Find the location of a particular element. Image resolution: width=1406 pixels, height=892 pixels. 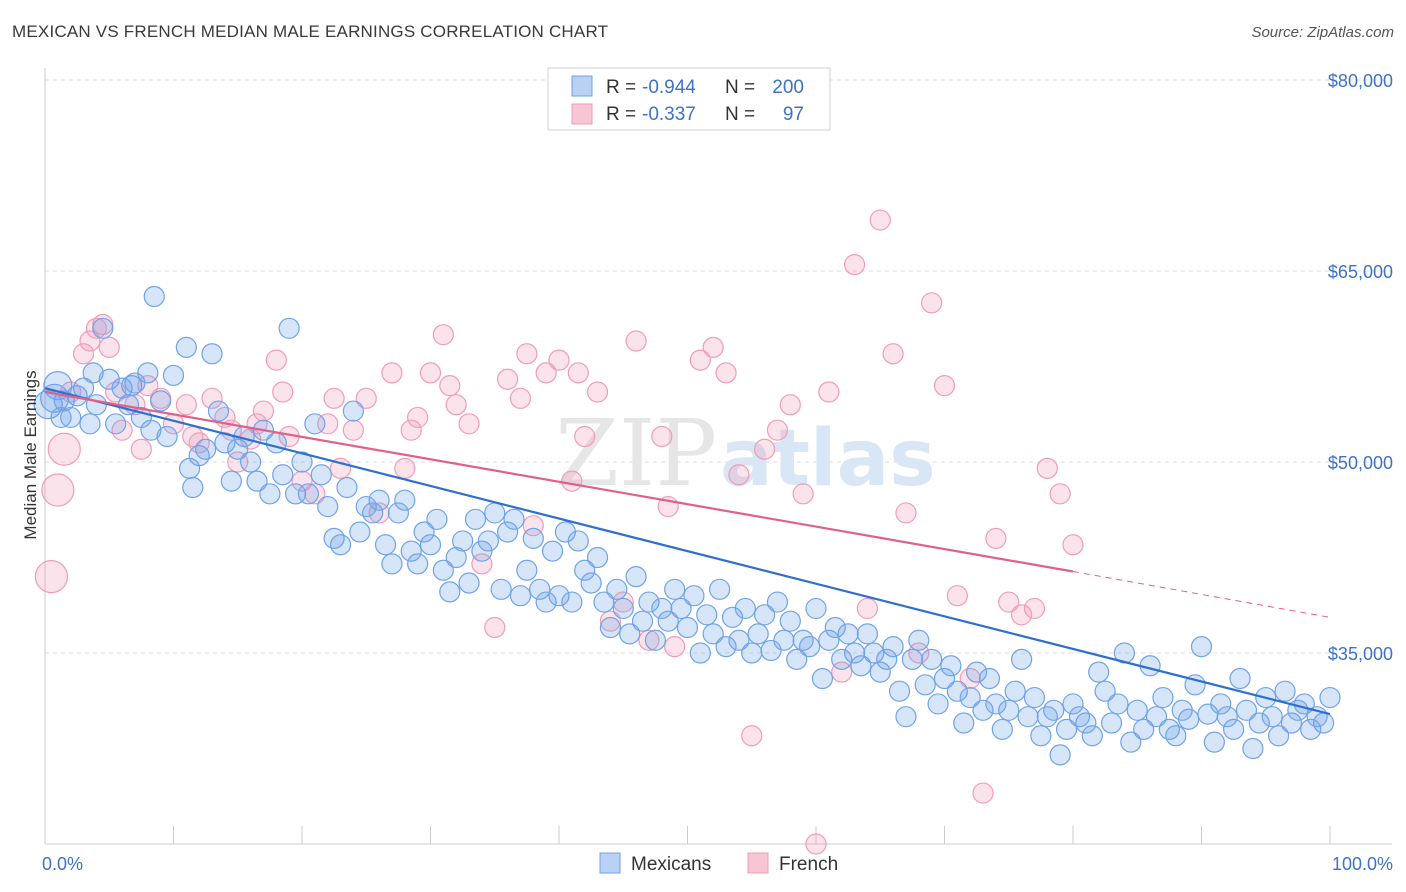

legend-box is located at coordinates (689, 99).